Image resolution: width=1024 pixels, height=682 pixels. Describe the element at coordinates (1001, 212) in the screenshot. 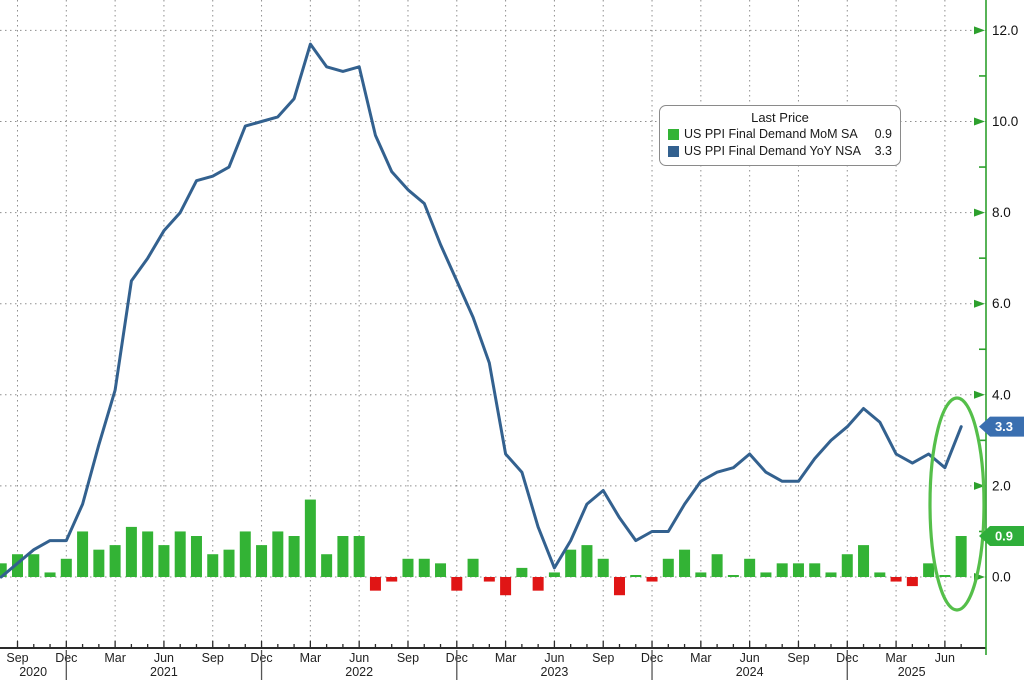

I see `y-tick-label: 8.0` at that location.